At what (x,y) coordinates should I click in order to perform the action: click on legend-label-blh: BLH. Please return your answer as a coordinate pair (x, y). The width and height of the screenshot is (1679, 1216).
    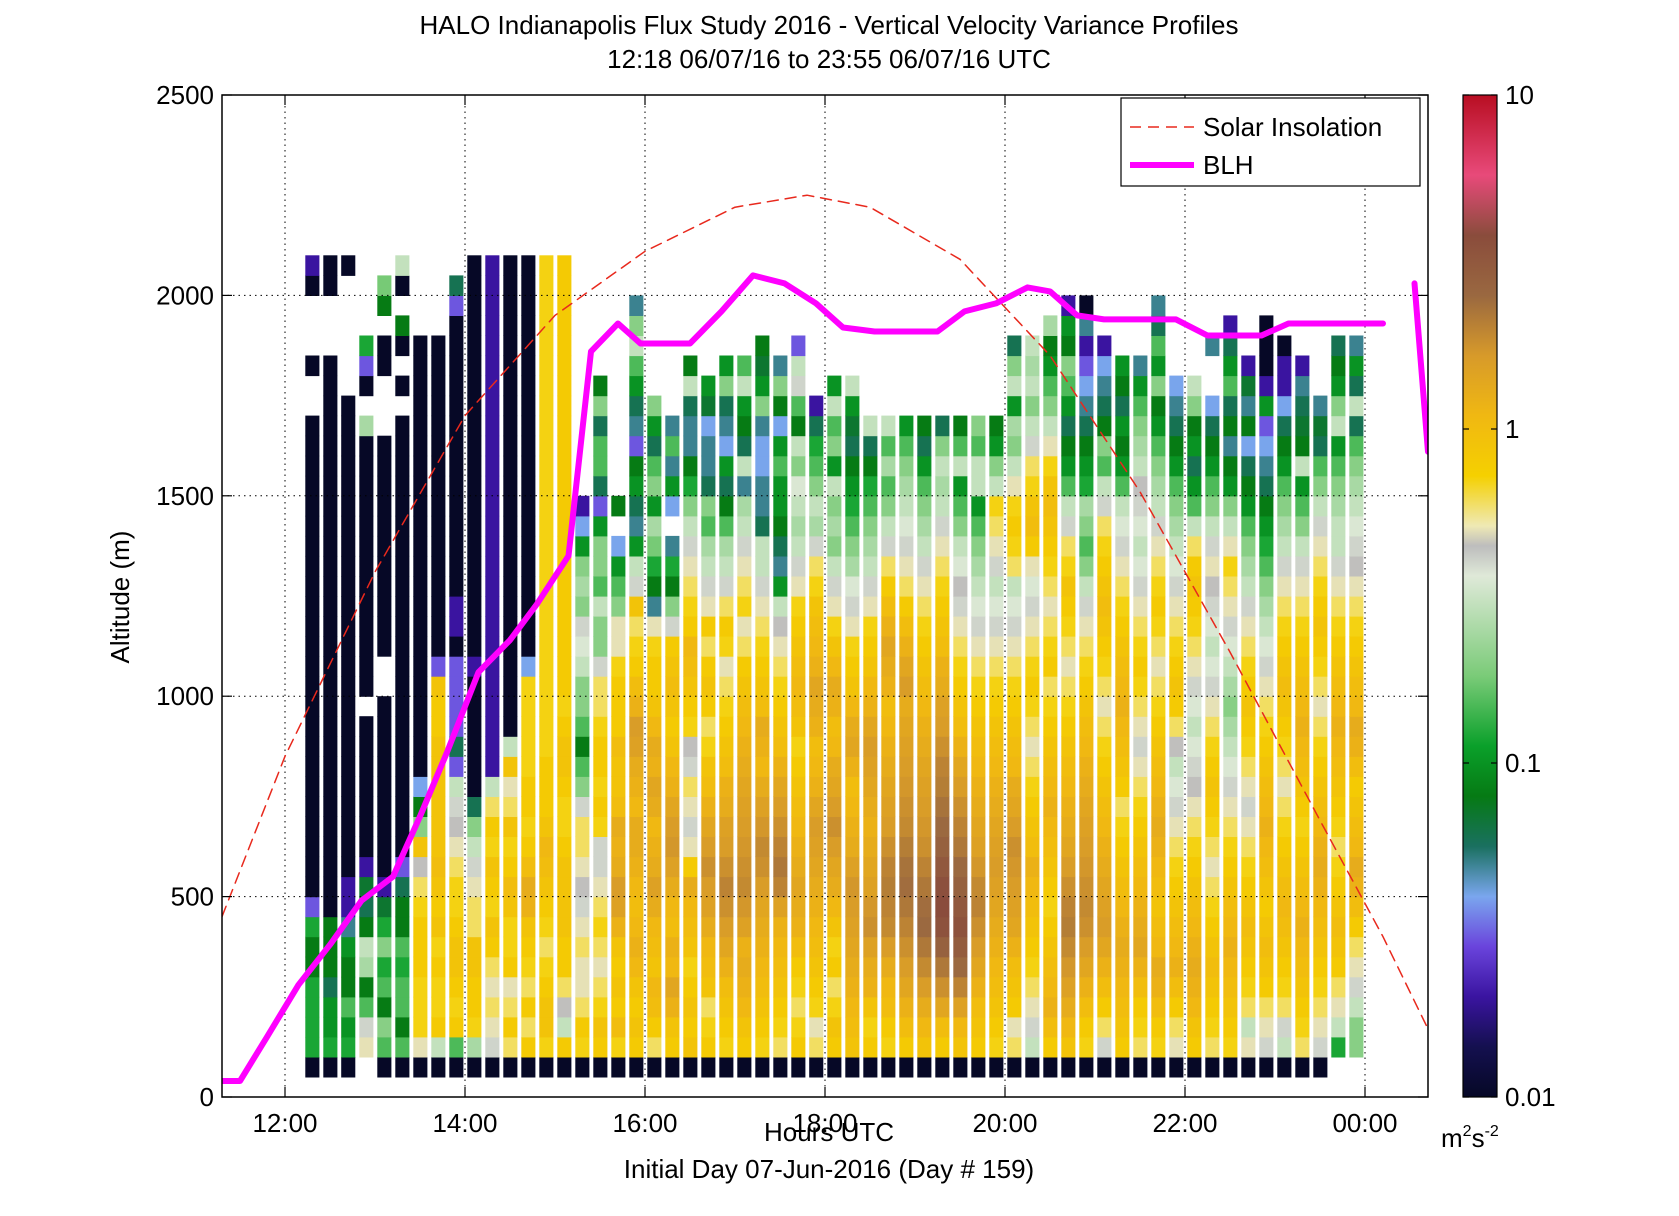
    Looking at the image, I should click on (1228, 165).